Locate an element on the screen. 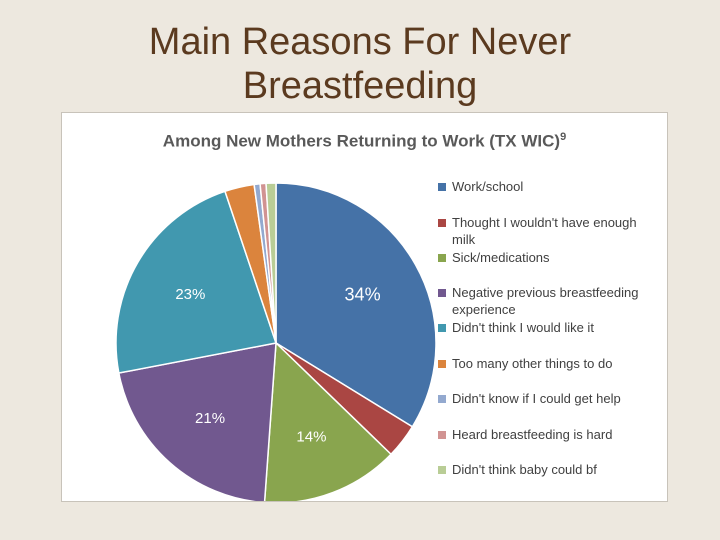 Image resolution: width=720 pixels, height=540 pixels. legend-item-too-many-other-things-to-do: Too many other things to do is located at coordinates (540, 363).